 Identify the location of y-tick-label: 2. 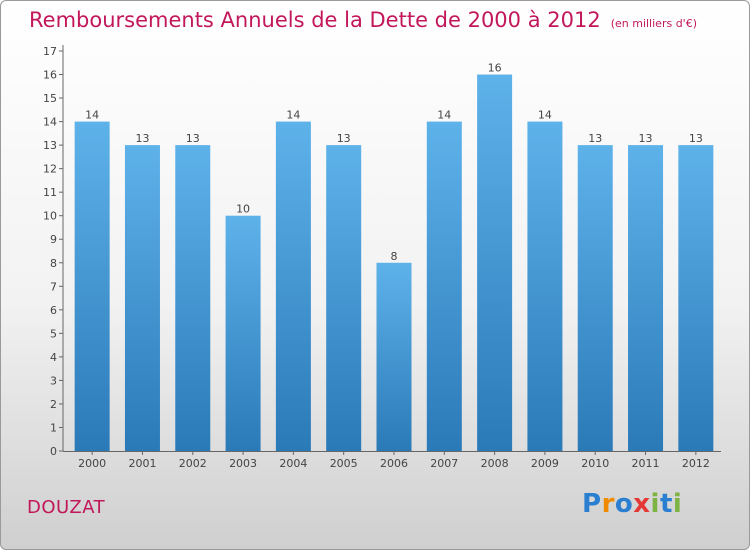
(53, 404).